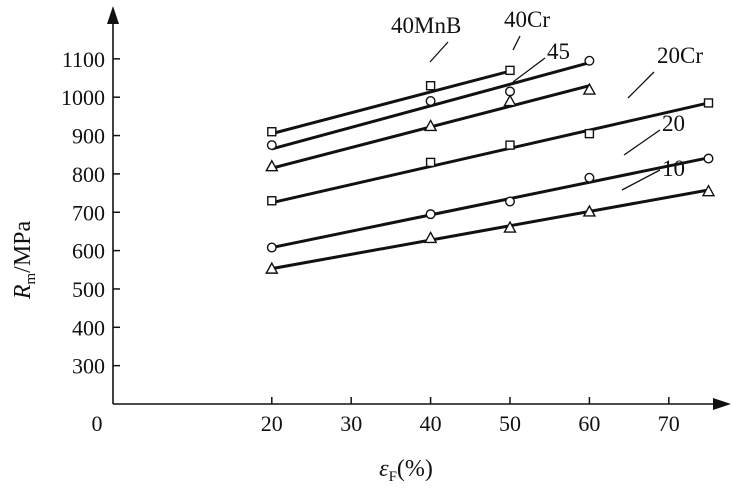 The image size is (732, 489). Describe the element at coordinates (673, 168) in the screenshot. I see `series-label-5: 10` at that location.